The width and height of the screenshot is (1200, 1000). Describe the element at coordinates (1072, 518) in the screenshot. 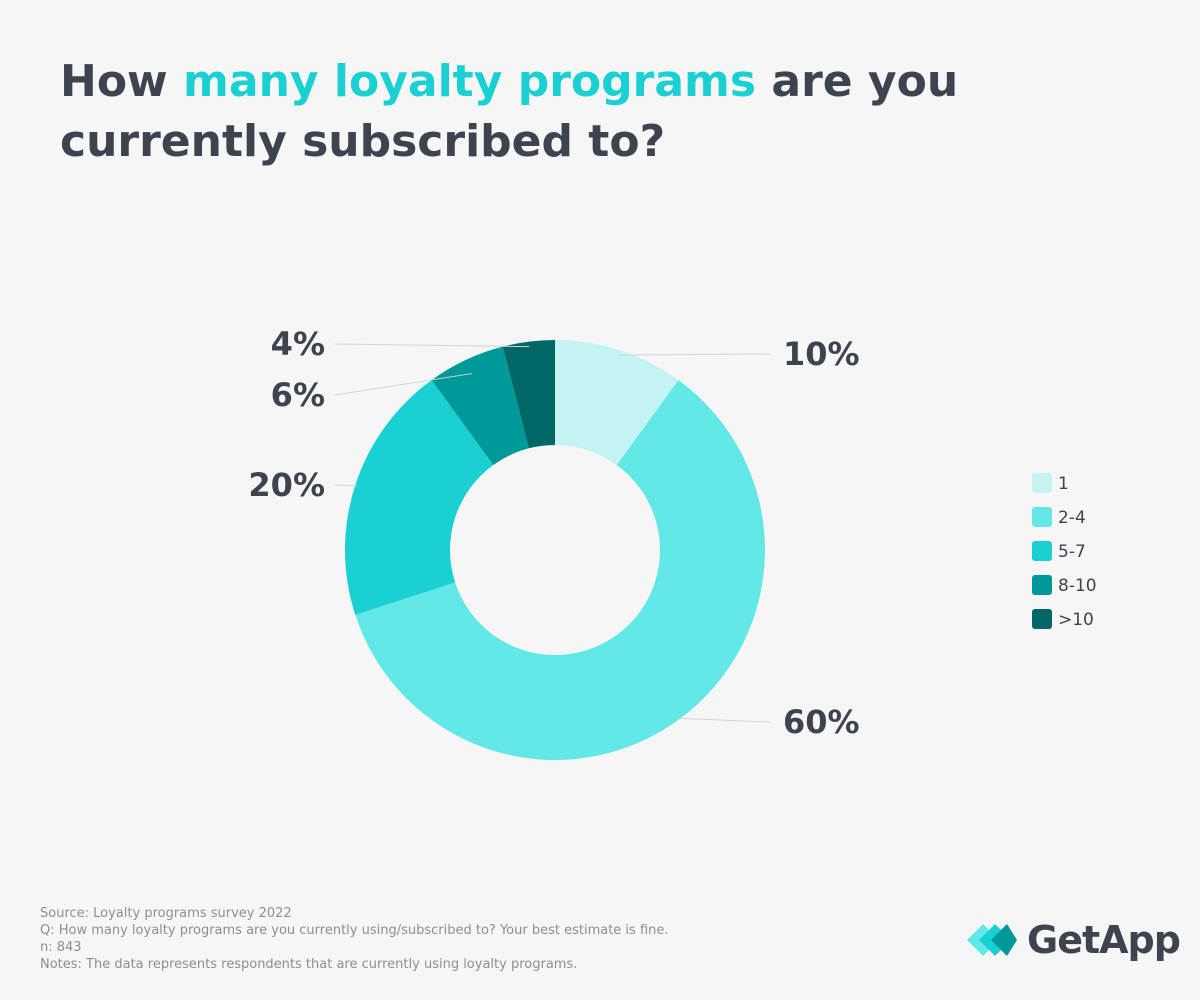

I see `legend-label: 2-4` at that location.